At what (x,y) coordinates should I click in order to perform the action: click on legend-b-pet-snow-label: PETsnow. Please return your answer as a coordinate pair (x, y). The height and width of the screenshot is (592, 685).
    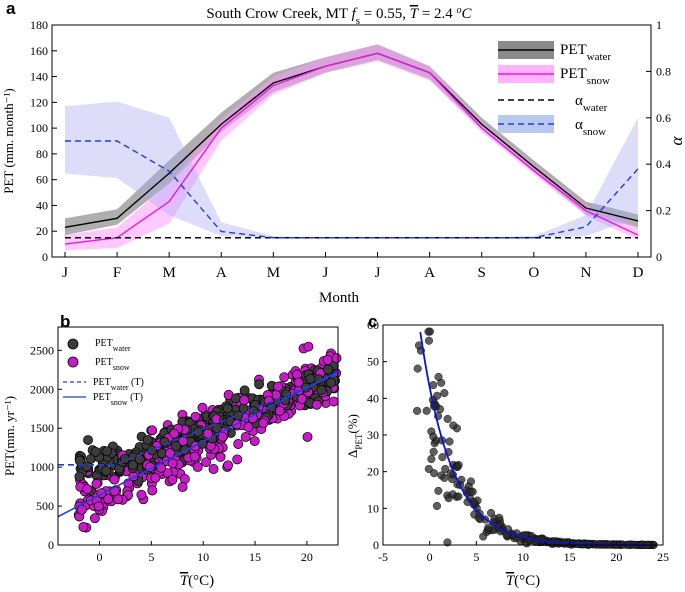
    Looking at the image, I should click on (112, 364).